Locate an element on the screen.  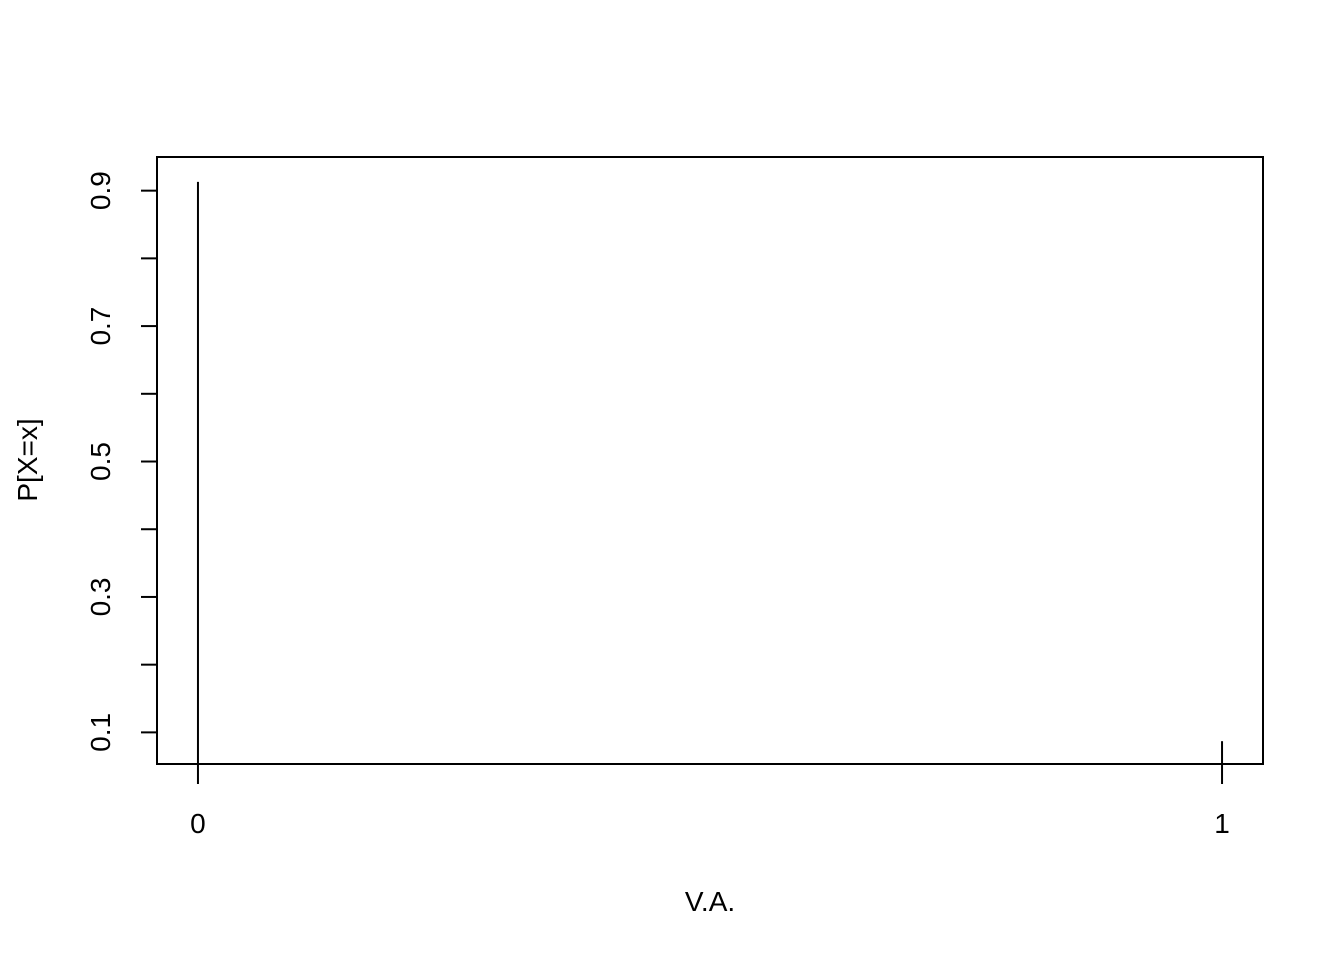
x-axis-label: V.A. is located at coordinates (710, 901).